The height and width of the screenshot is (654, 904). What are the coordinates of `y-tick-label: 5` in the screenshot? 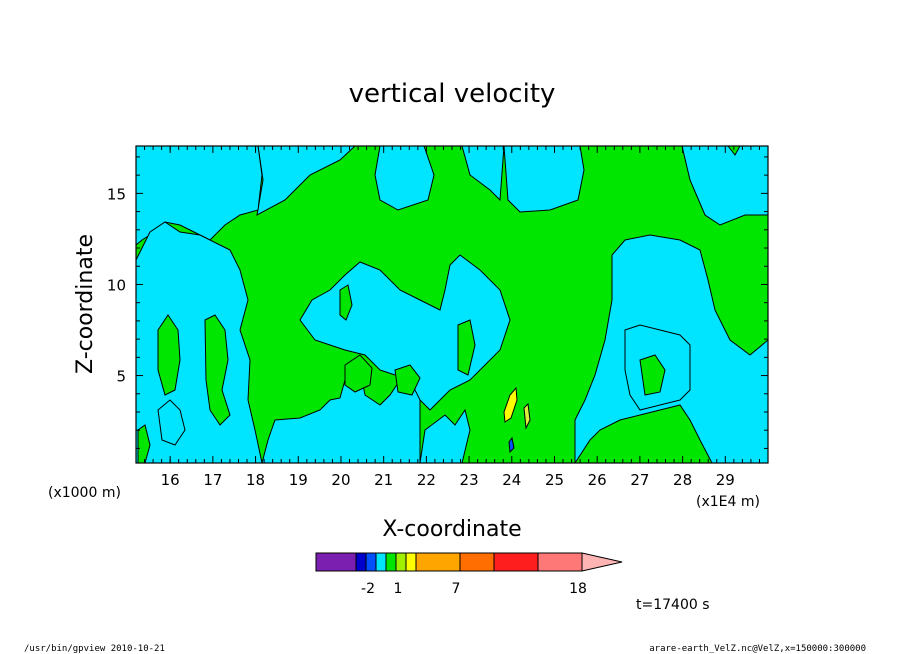 It's located at (121, 377).